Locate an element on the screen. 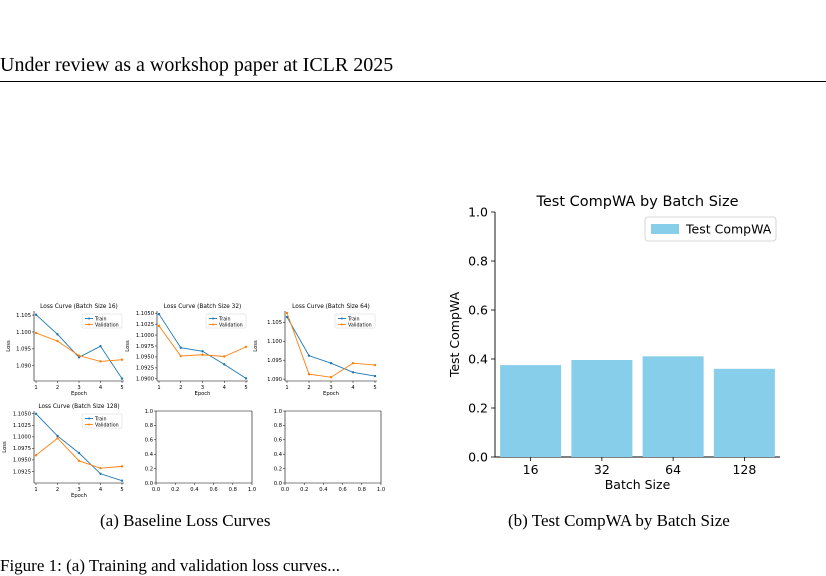 Image resolution: width=826 pixels, height=576 pixels. x-tick-label: 16 is located at coordinates (531, 469).